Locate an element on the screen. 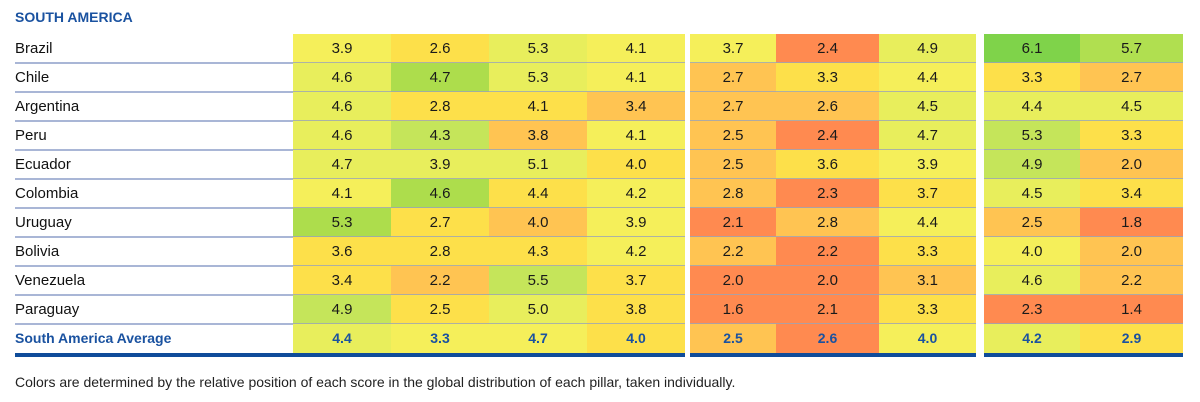 This screenshot has height=402, width=1200. score-cell: 2.4 is located at coordinates (827, 135).